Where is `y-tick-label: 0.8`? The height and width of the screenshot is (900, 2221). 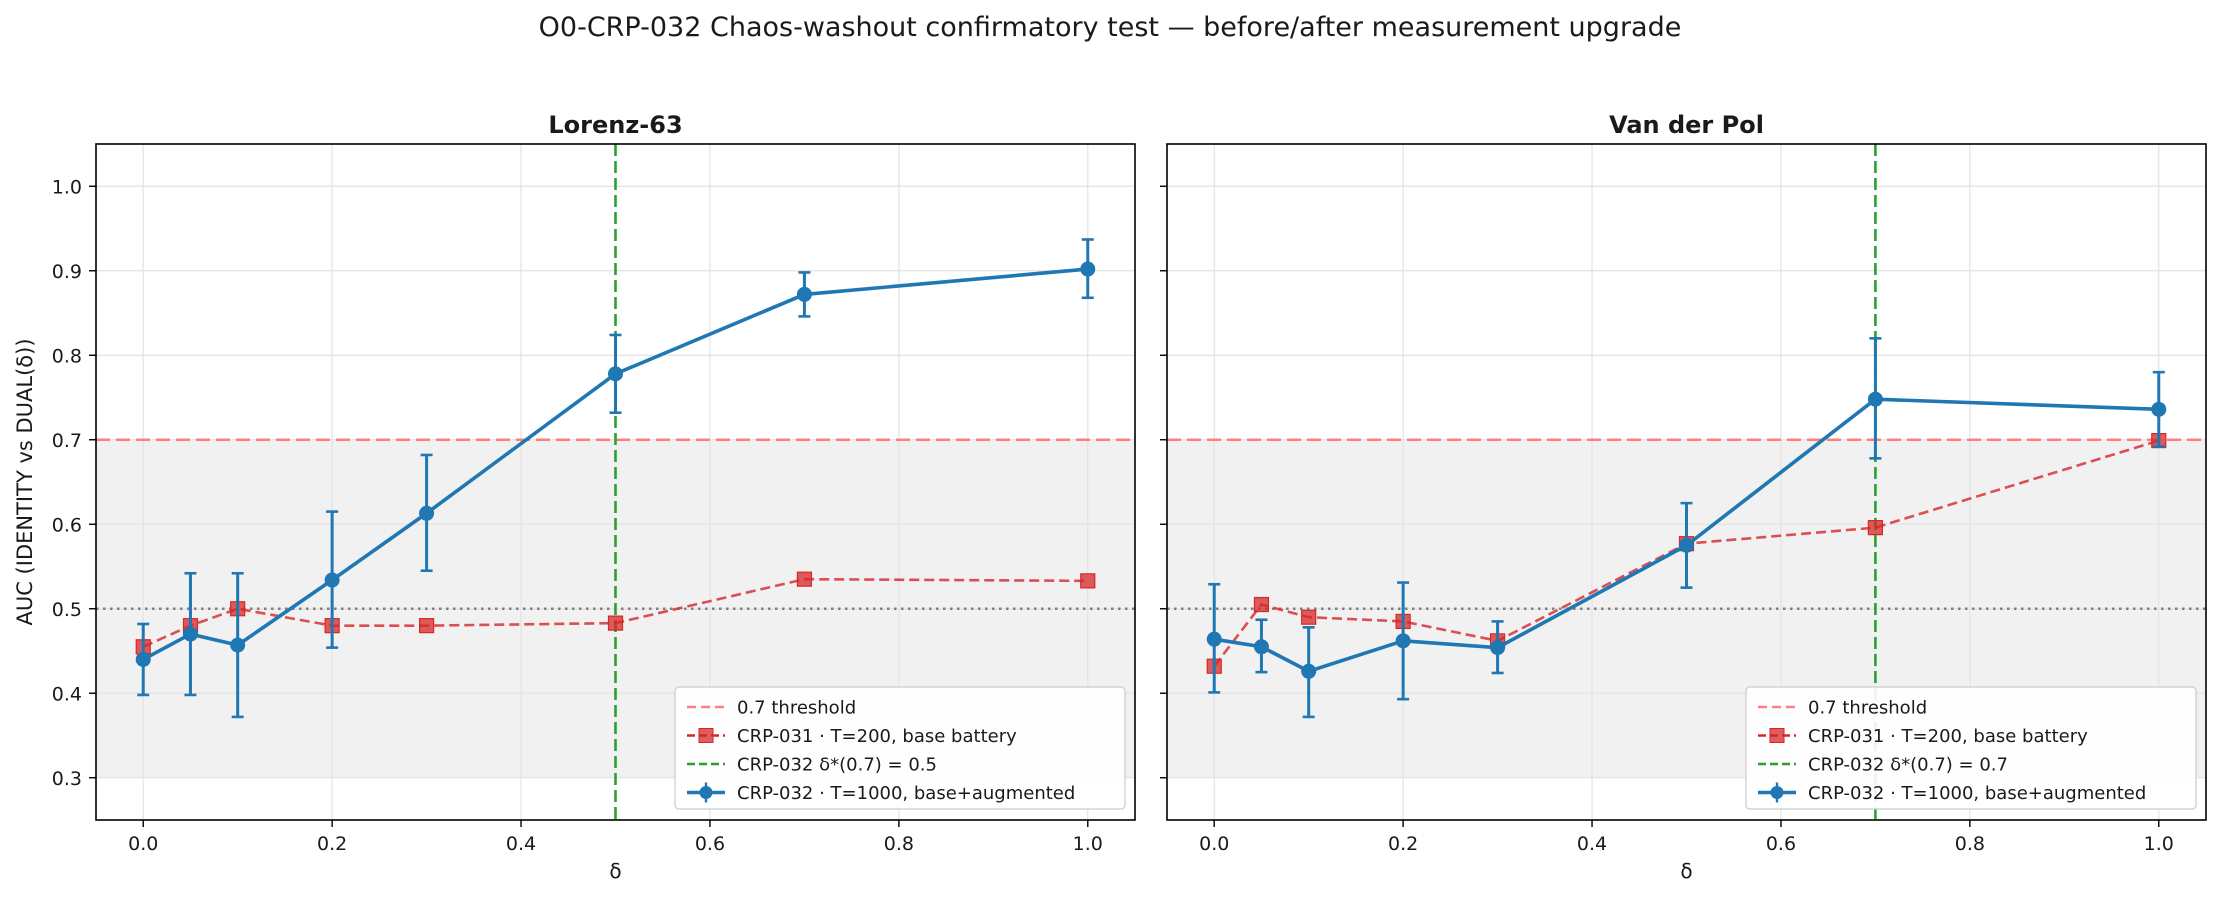
y-tick-label: 0.8 is located at coordinates (67, 356).